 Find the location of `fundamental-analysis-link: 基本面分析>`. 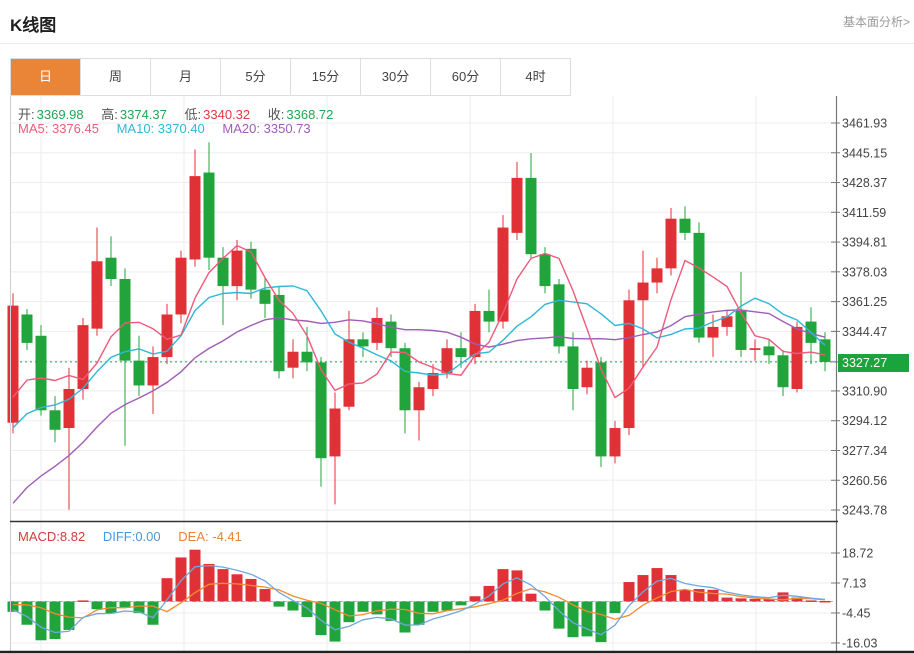

fundamental-analysis-link: 基本面分析> is located at coordinates (876, 22).